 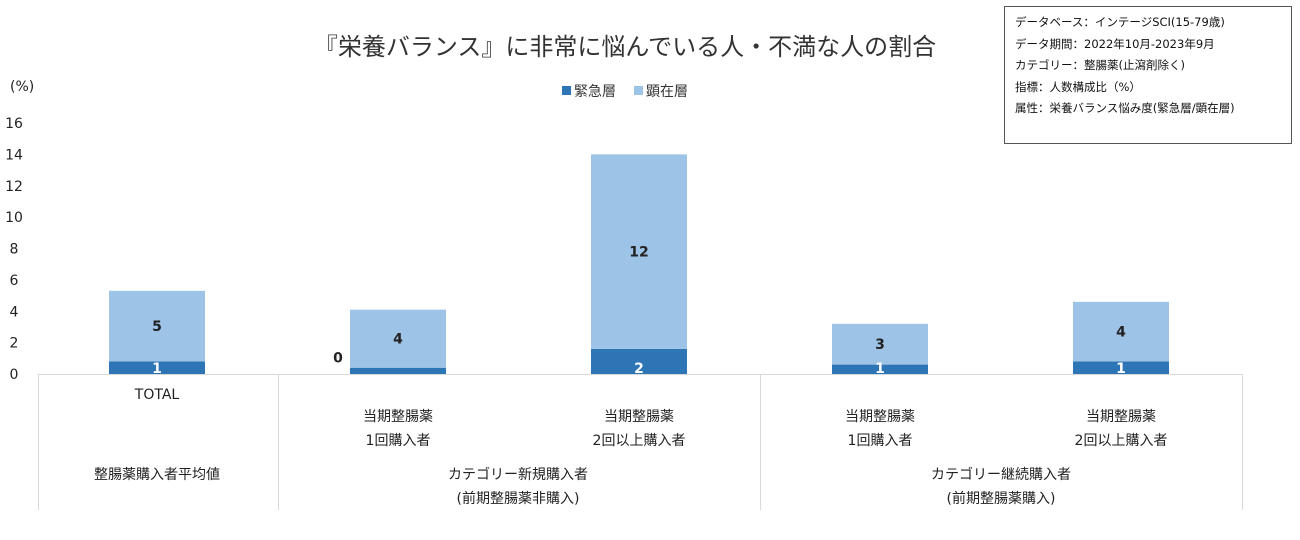 I want to click on y-tick-label: 14, so click(x=14, y=155).